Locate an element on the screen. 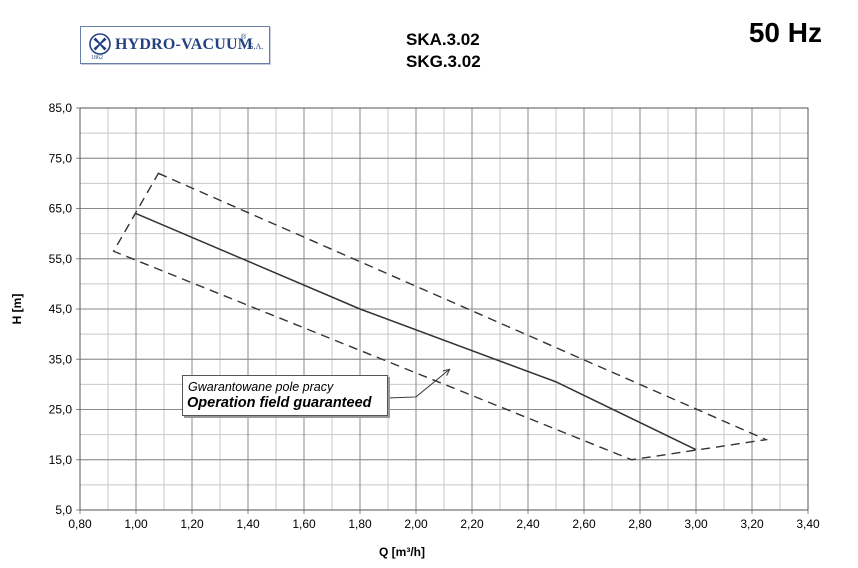  logo-company-name: HYDRO-VACUUM is located at coordinates (184, 44).